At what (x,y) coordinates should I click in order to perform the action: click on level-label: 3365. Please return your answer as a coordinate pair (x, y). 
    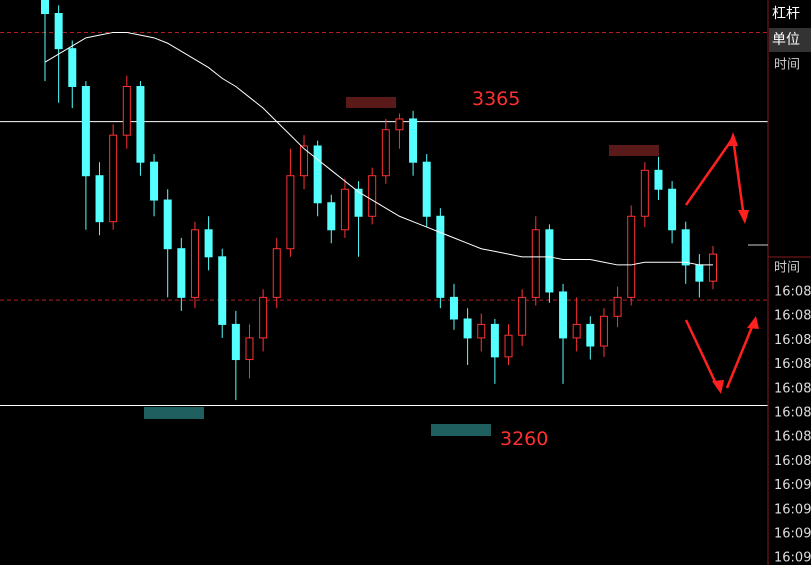
    Looking at the image, I should click on (496, 99).